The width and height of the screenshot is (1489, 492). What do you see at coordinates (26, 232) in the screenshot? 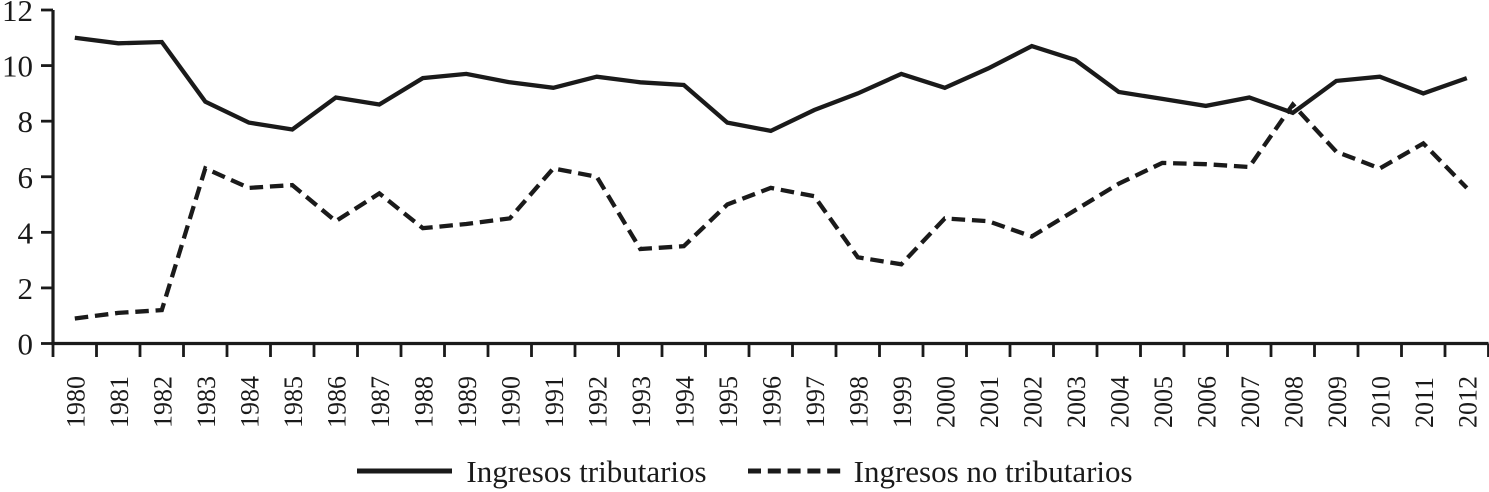
I see `y-tick-label: 4` at bounding box center [26, 232].